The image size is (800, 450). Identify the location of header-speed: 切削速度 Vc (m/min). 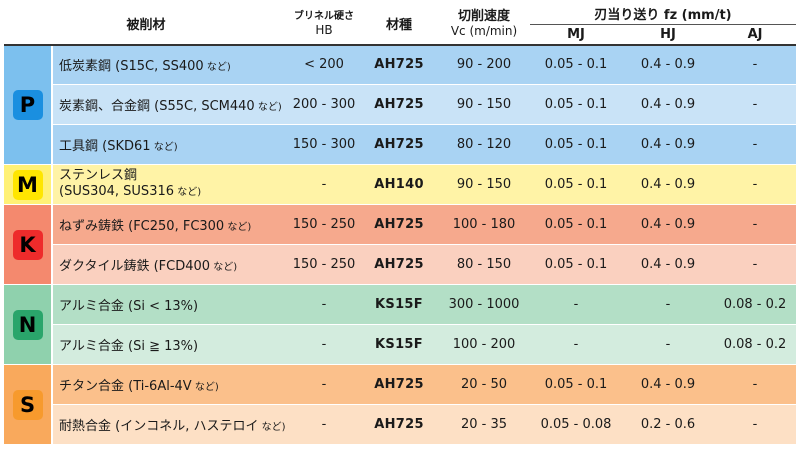
(484, 25).